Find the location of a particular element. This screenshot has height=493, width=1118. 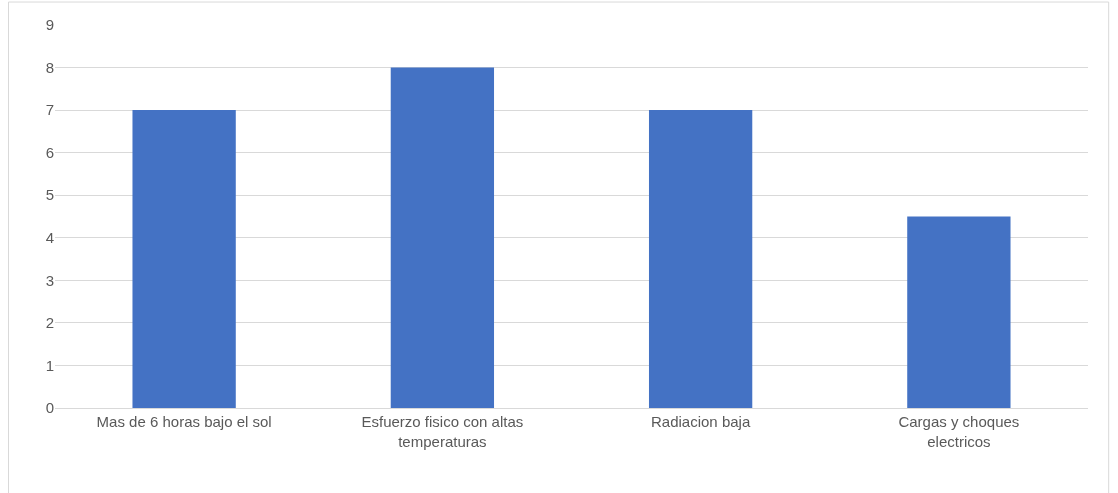

y-tick-label: 7 is located at coordinates (49, 110).